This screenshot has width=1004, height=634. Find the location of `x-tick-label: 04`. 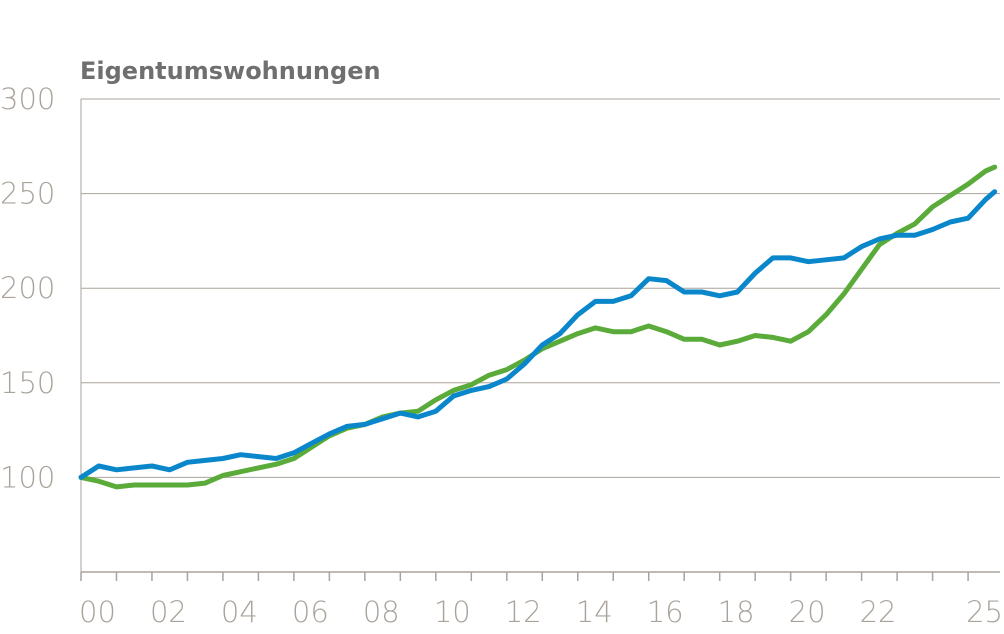

x-tick-label: 04 is located at coordinates (239, 612).